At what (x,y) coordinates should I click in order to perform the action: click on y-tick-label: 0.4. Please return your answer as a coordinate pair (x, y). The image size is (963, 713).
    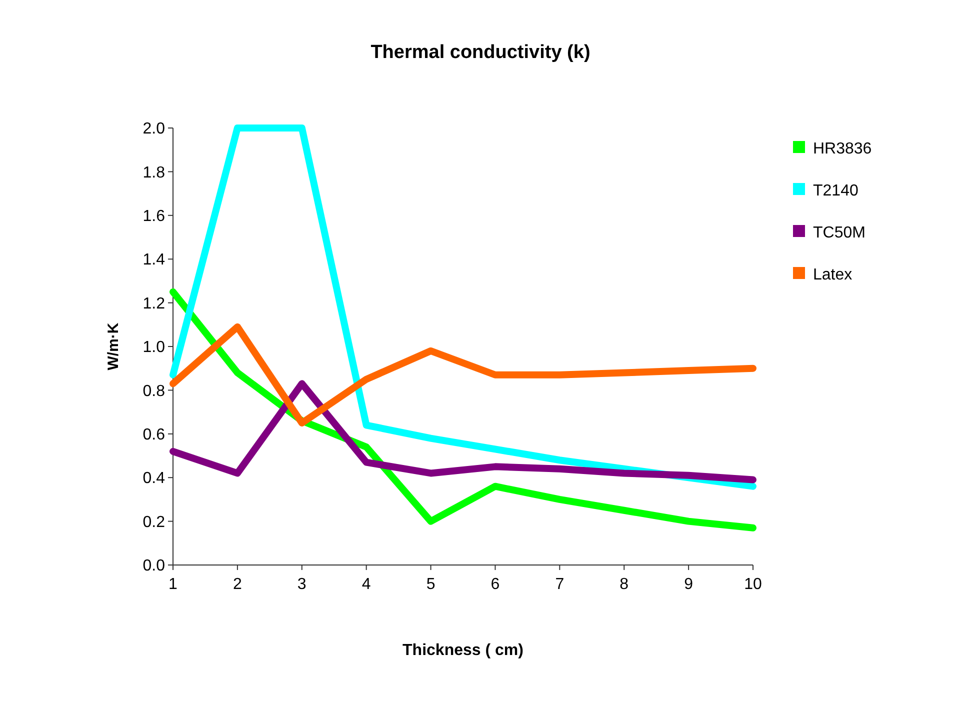
    Looking at the image, I should click on (154, 479).